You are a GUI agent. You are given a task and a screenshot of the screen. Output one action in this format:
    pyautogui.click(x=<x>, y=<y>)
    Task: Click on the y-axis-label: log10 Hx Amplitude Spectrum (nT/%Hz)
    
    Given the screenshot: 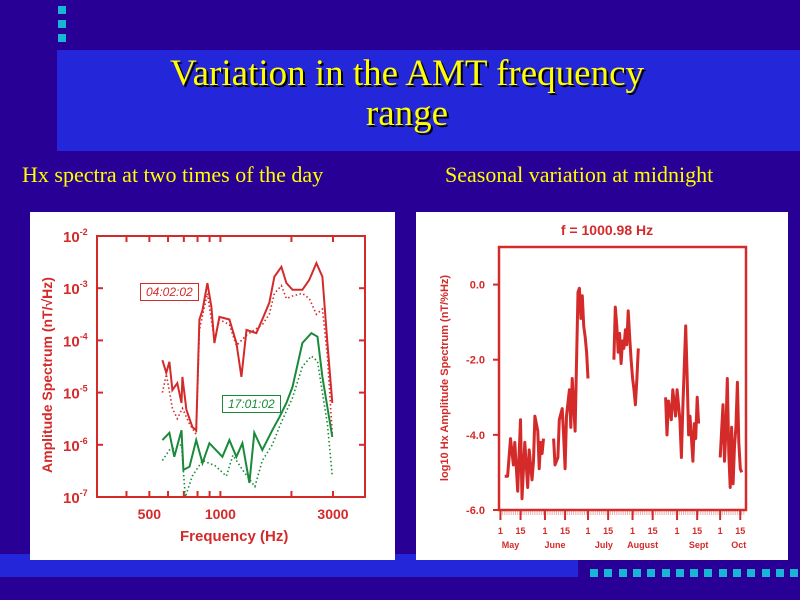 What is the action you would take?
    pyautogui.click(x=445, y=378)
    